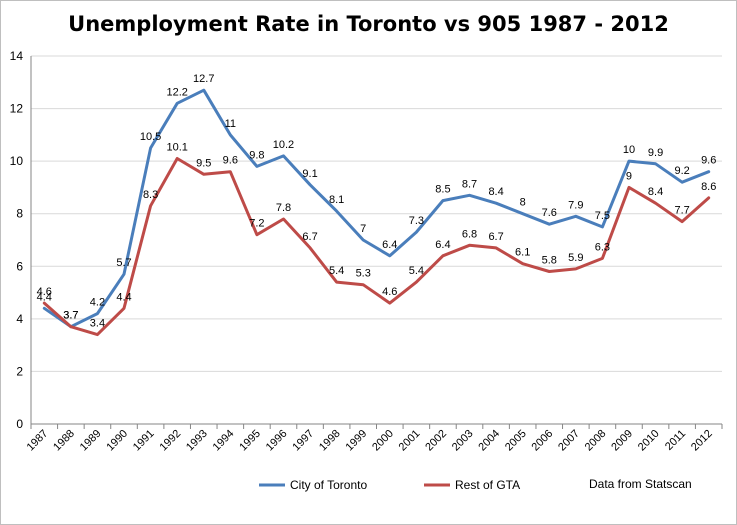 This screenshot has width=737, height=525. Describe the element at coordinates (681, 171) in the screenshot. I see `data-label-toronto: 9.2` at that location.